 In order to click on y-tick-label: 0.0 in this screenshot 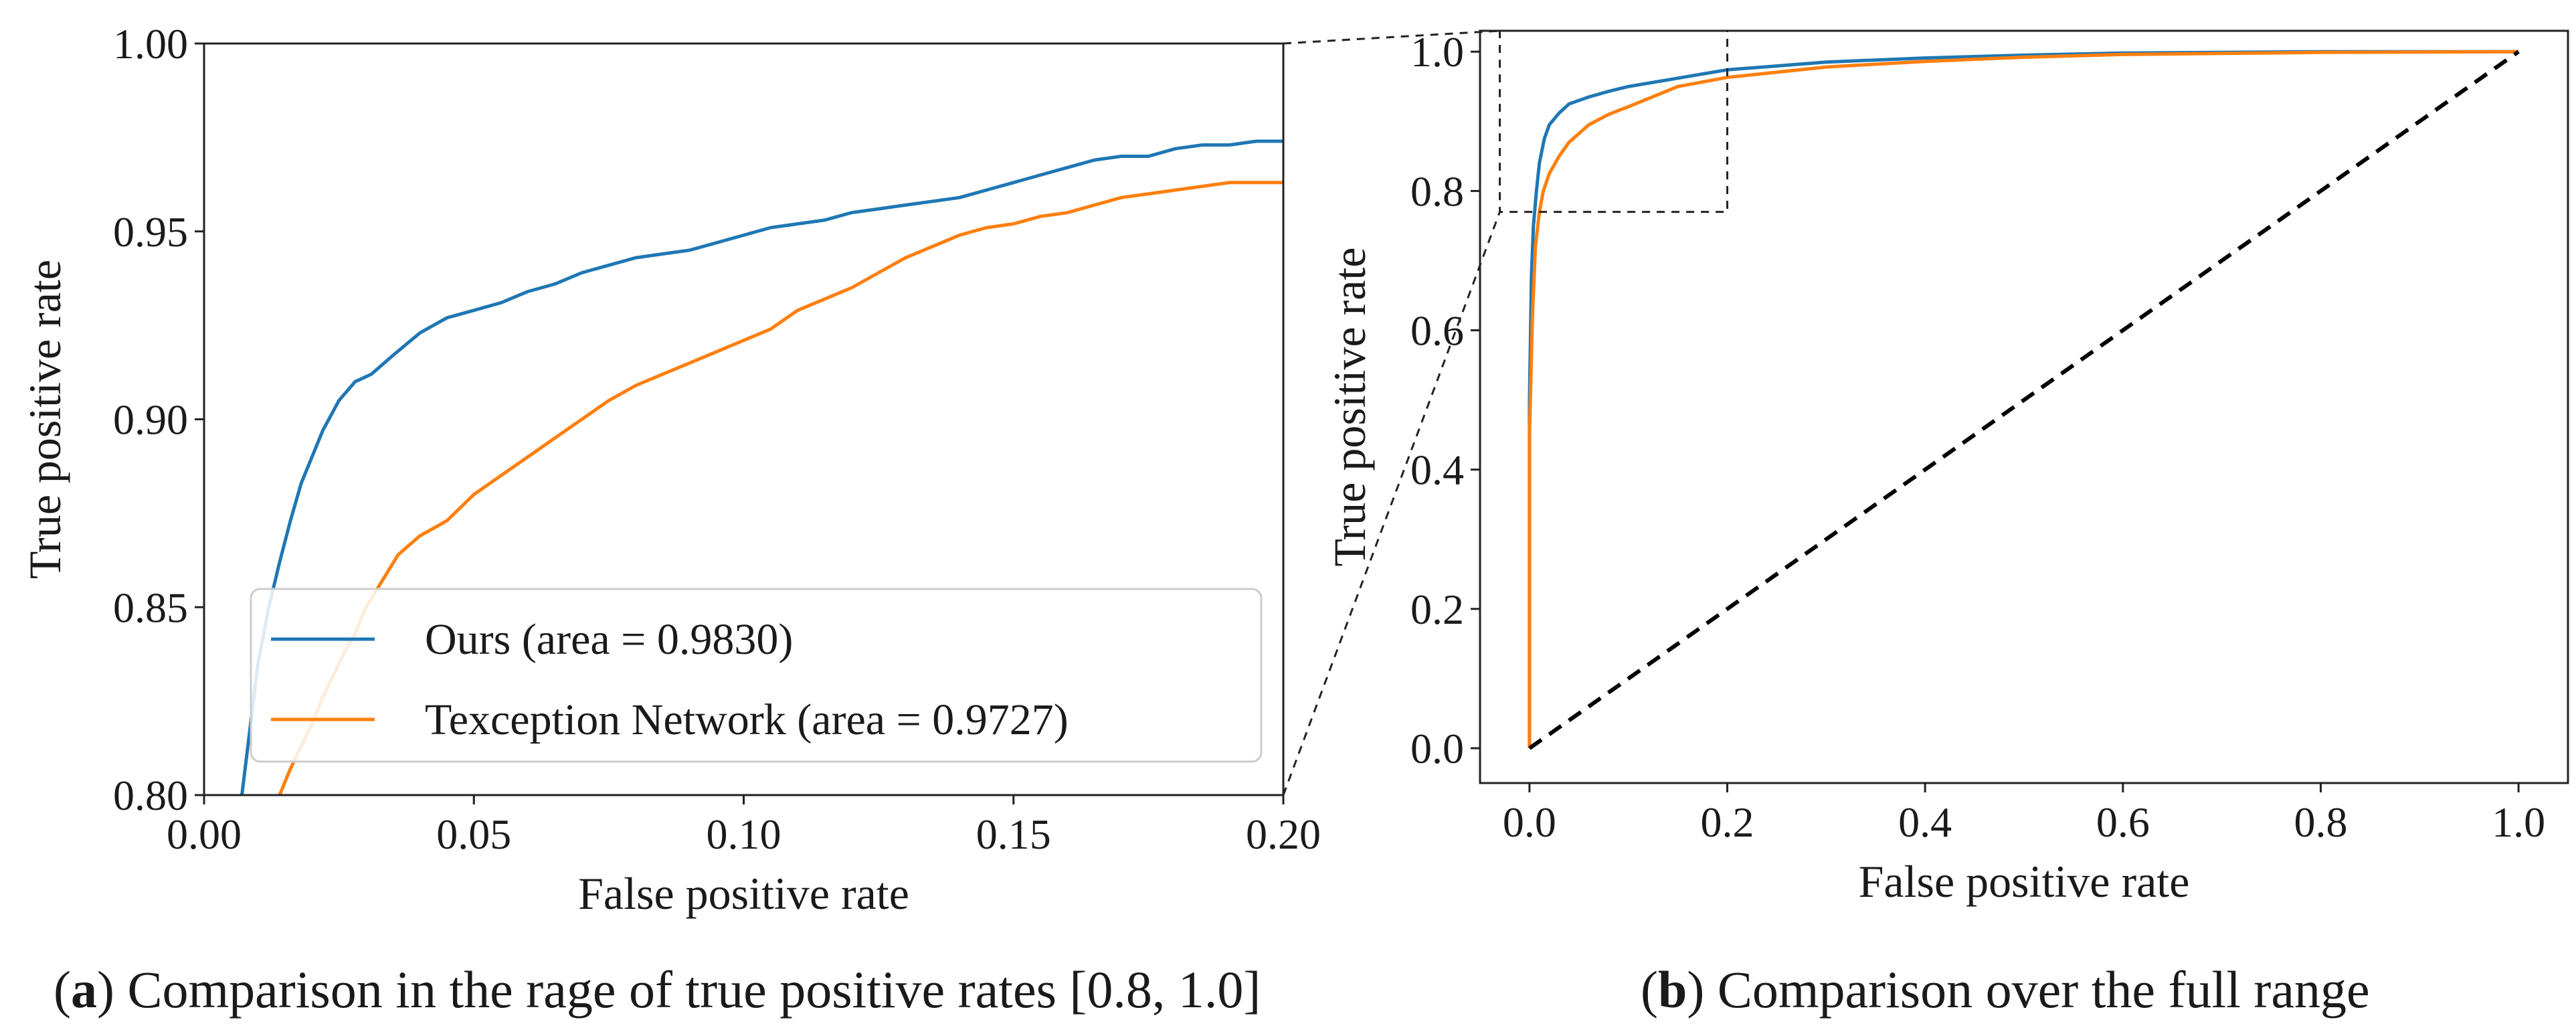, I will do `click(1437, 748)`.